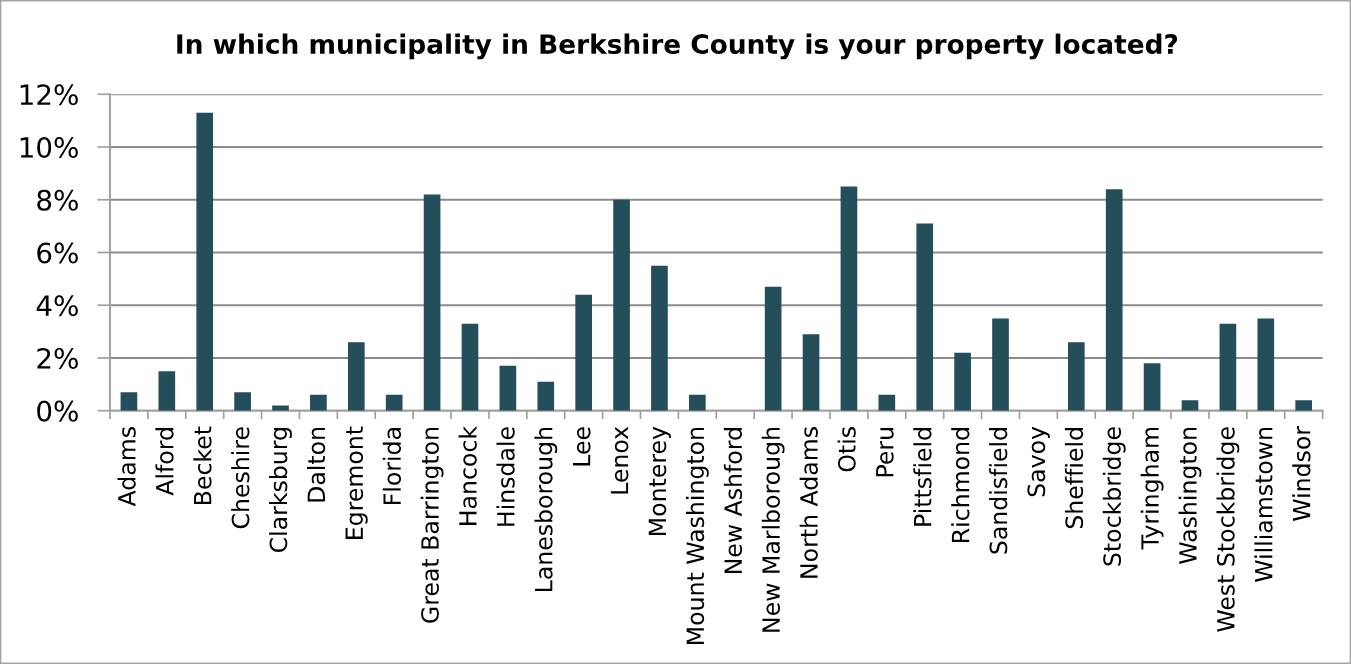 The image size is (1351, 664). Describe the element at coordinates (164, 462) in the screenshot. I see `x-tick-label: Alford` at that location.